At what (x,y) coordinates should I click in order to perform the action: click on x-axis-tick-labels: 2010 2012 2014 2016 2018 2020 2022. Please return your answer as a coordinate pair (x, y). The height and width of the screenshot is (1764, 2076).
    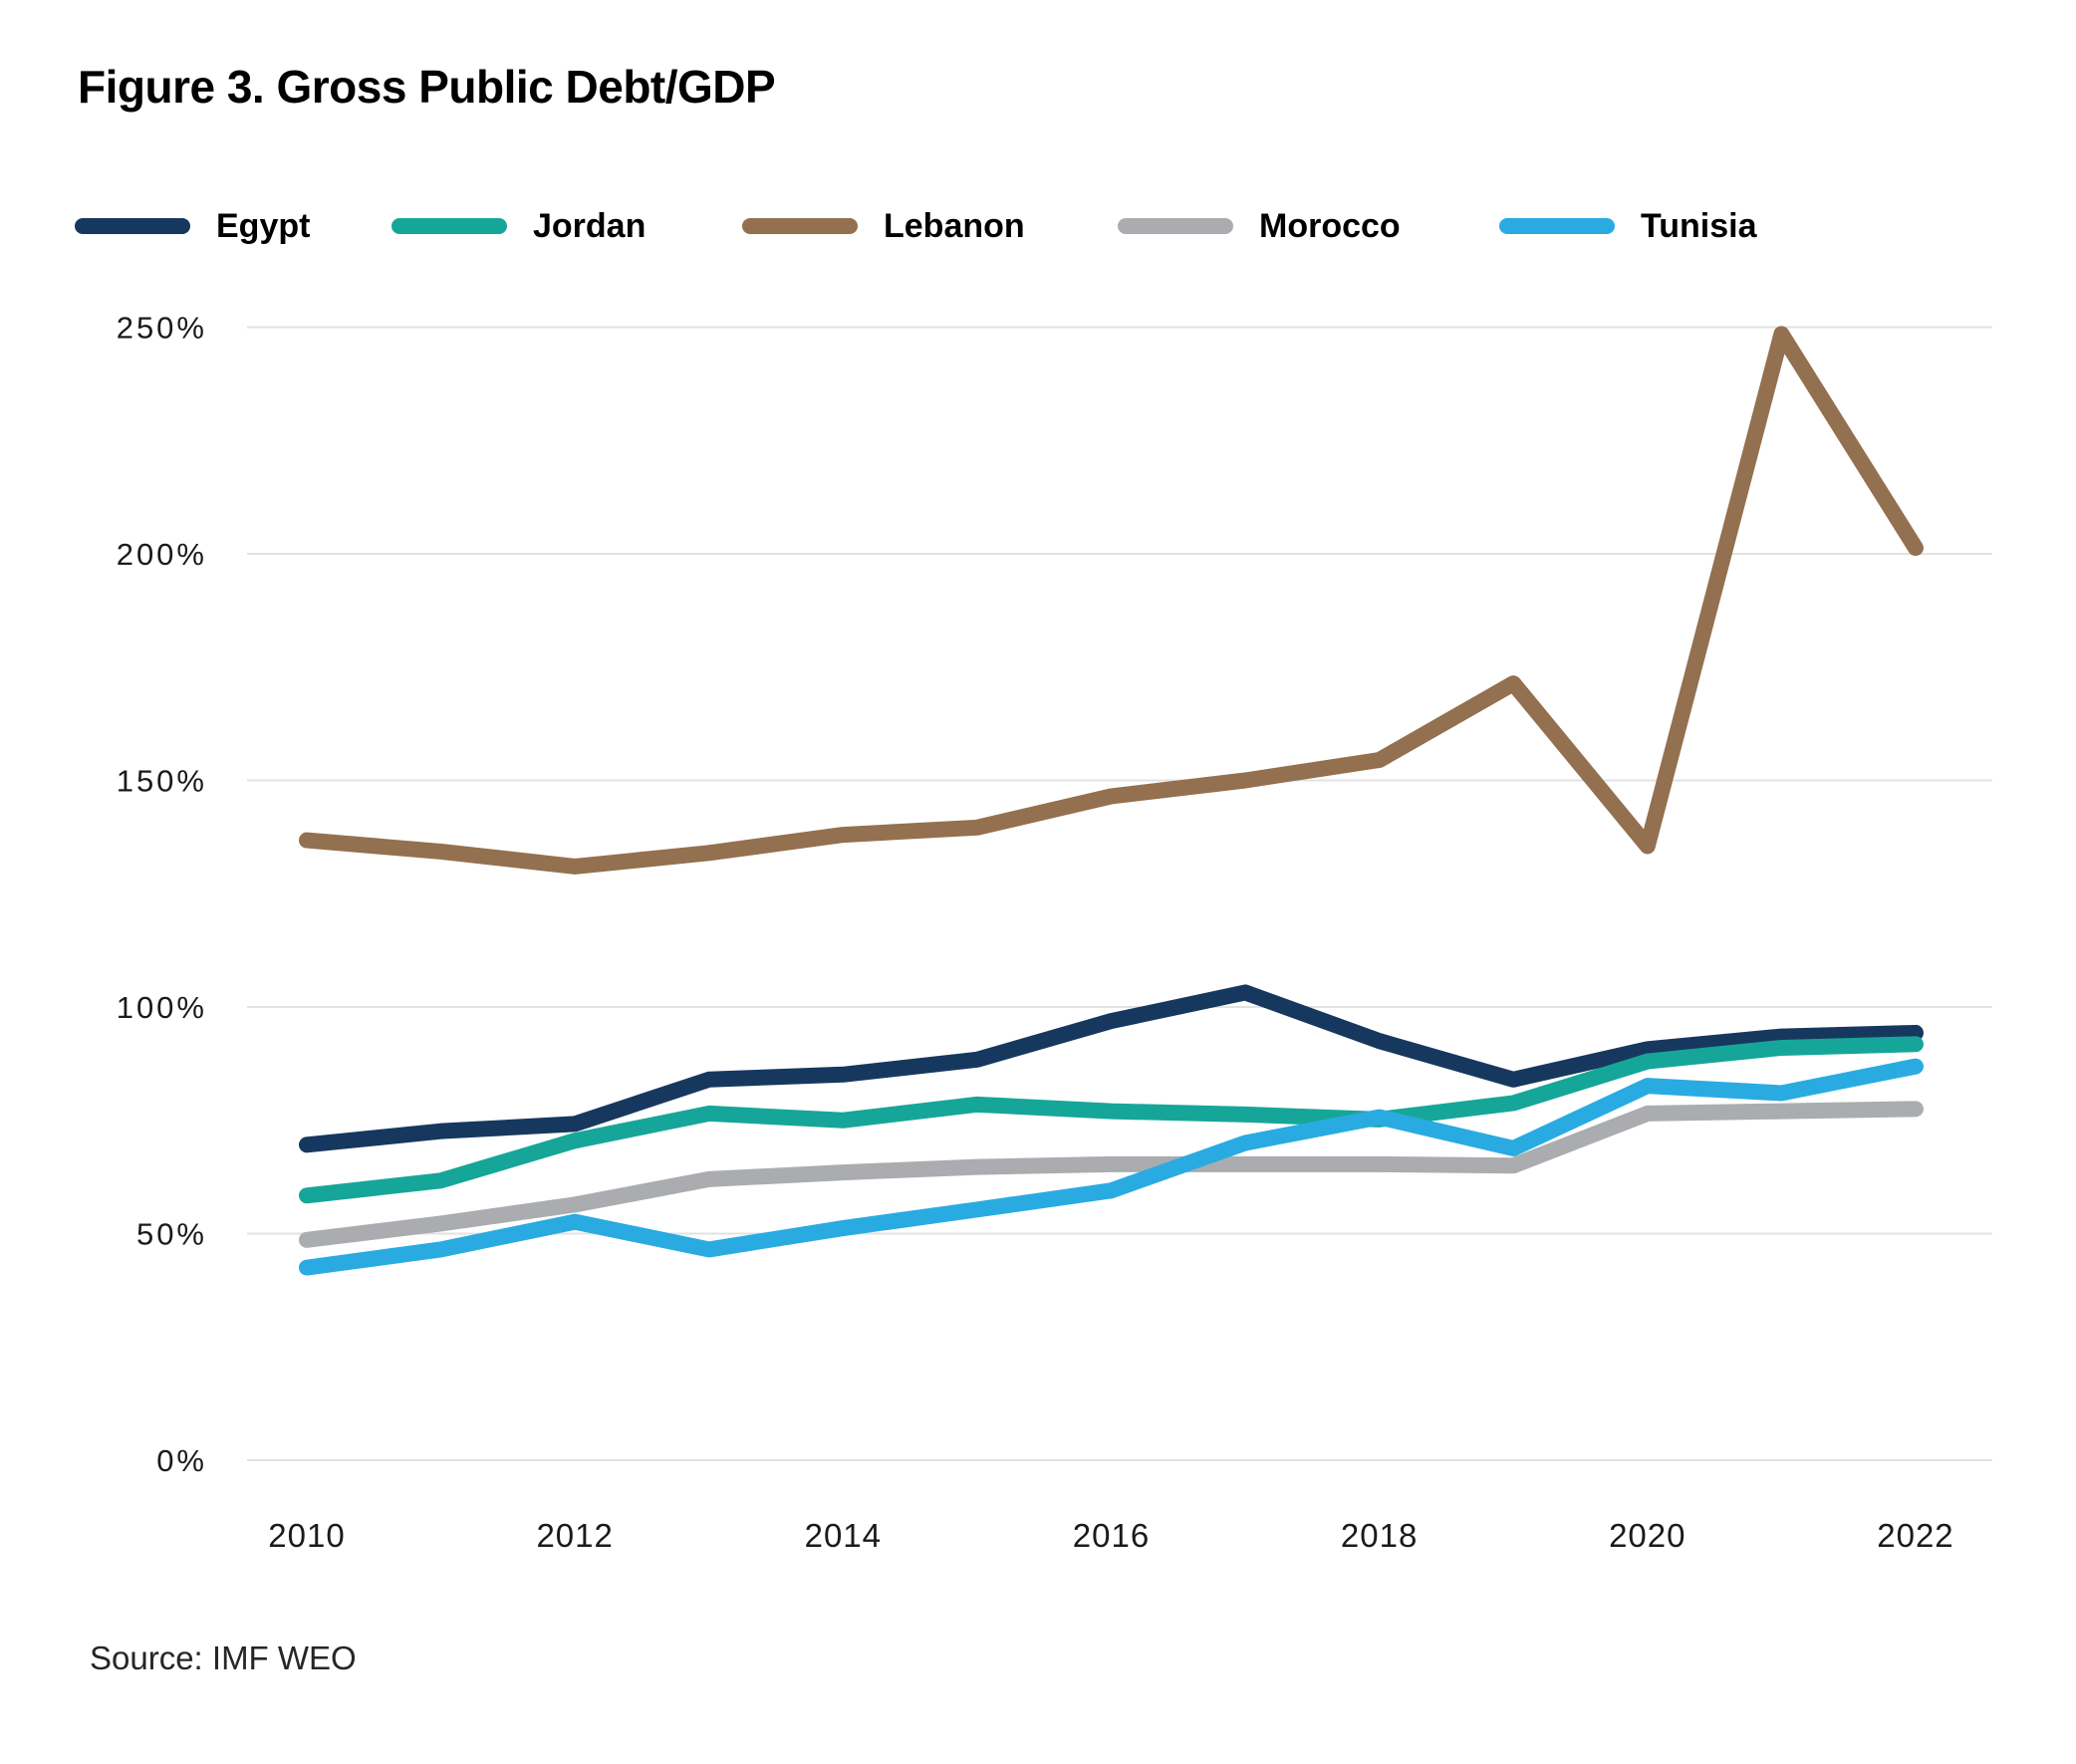
    Looking at the image, I should click on (1110, 1535).